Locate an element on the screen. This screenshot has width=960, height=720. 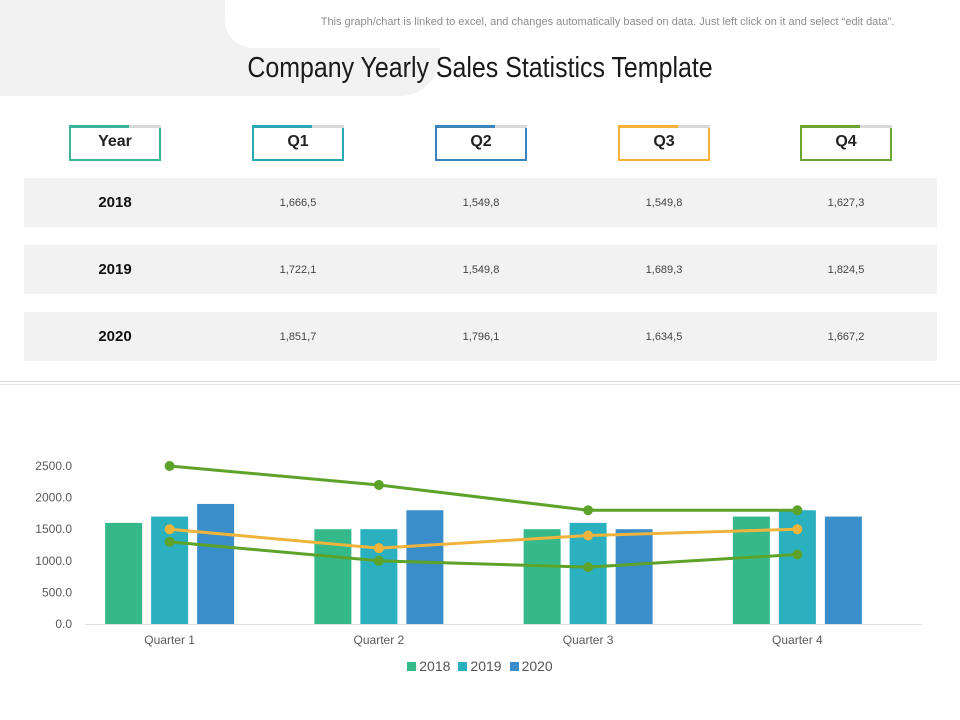
header-q4: Q4 is located at coordinates (846, 143).